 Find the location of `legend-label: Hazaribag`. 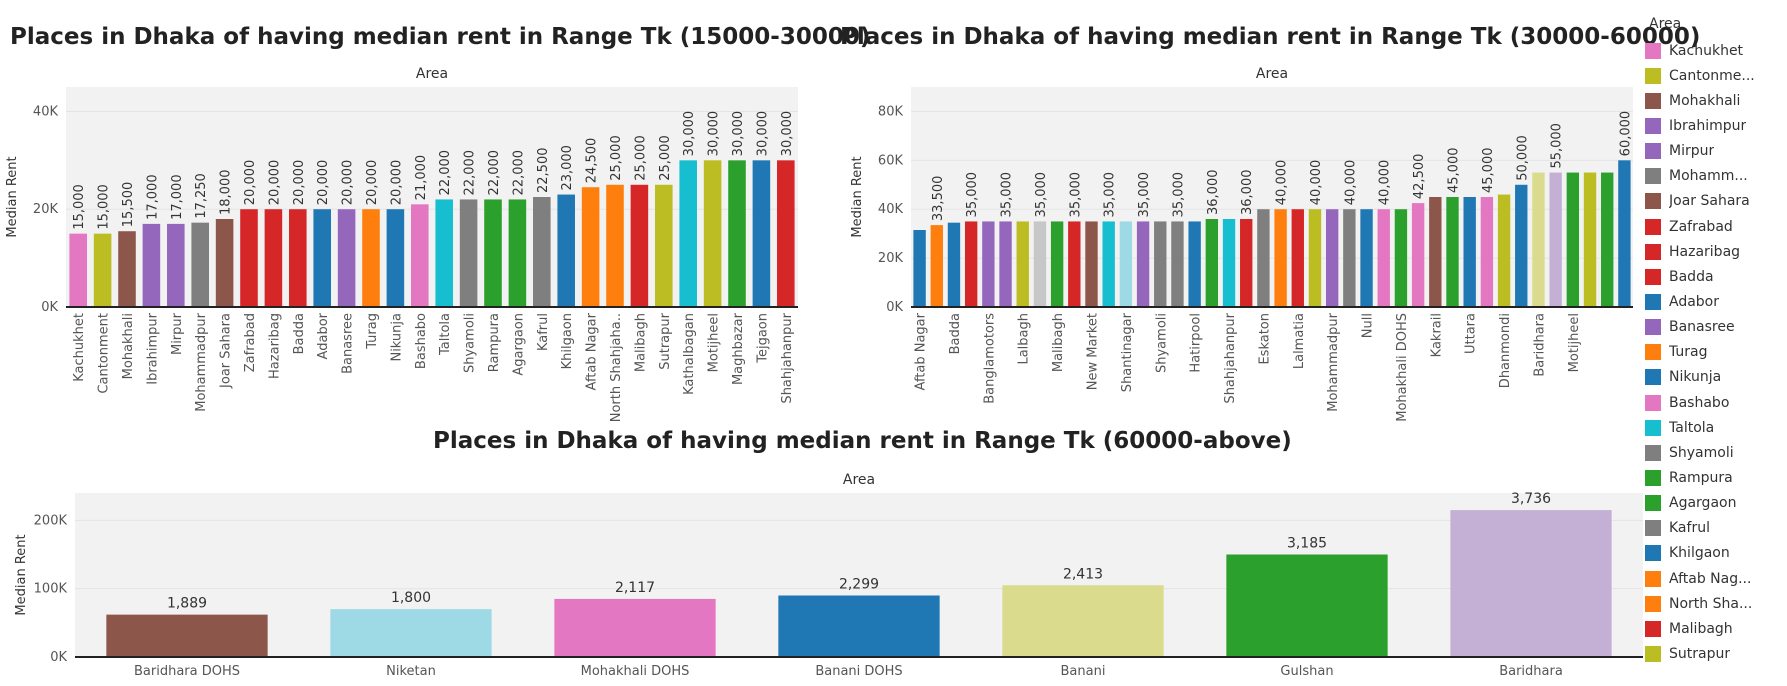

legend-label: Hazaribag is located at coordinates (1705, 251).